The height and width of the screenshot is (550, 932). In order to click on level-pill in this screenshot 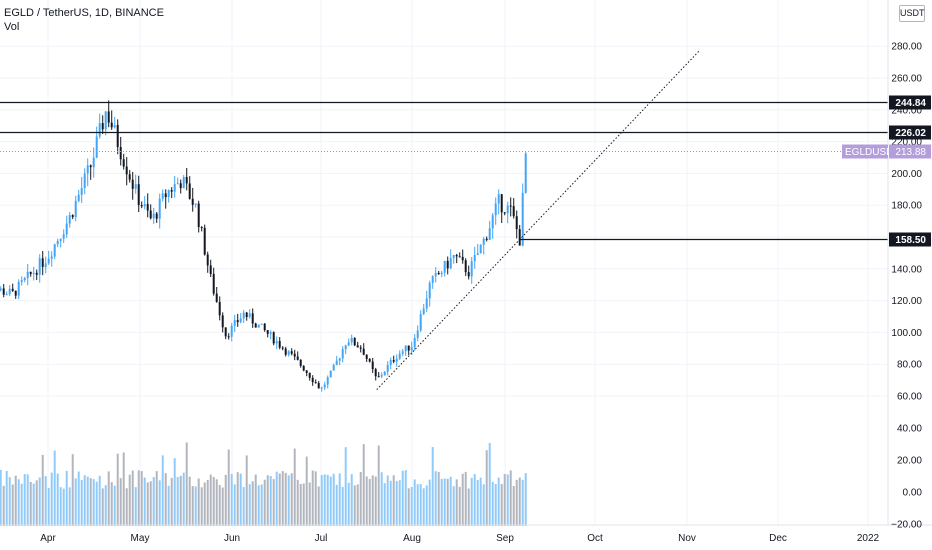, I will do `click(910, 102)`.